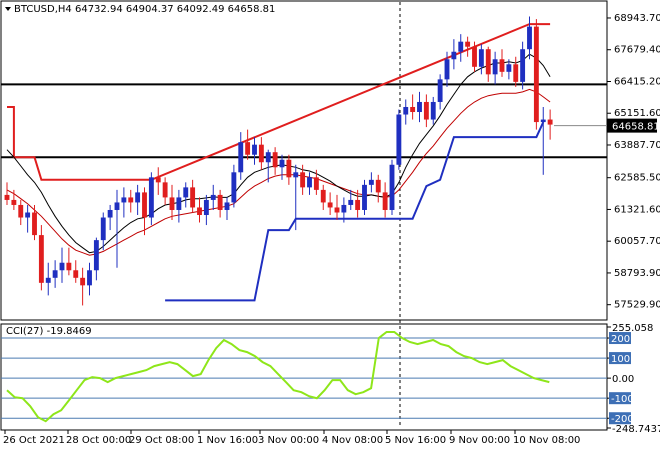 The height and width of the screenshot is (454, 660). What do you see at coordinates (636, 127) in the screenshot?
I see `current-price-label: 64658.81` at bounding box center [636, 127].